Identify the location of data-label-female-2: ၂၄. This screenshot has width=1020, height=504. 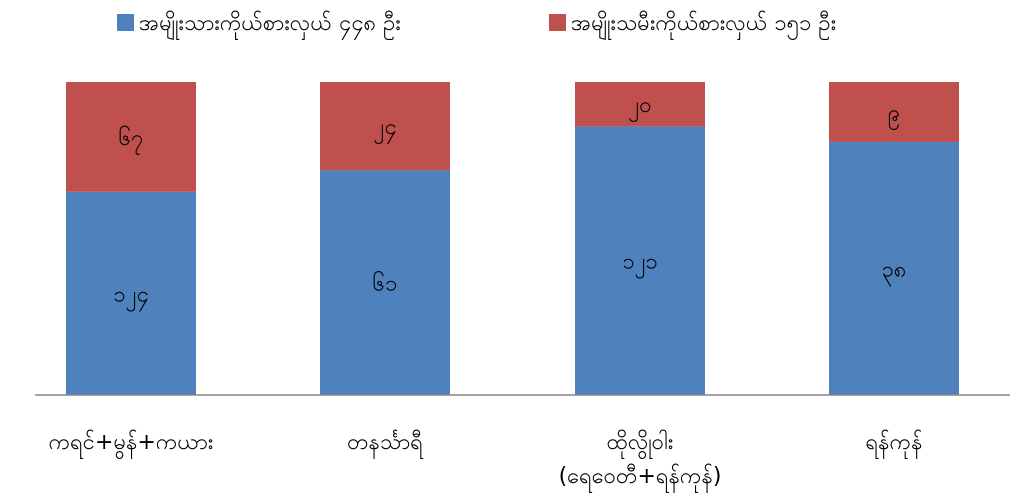
(384, 129).